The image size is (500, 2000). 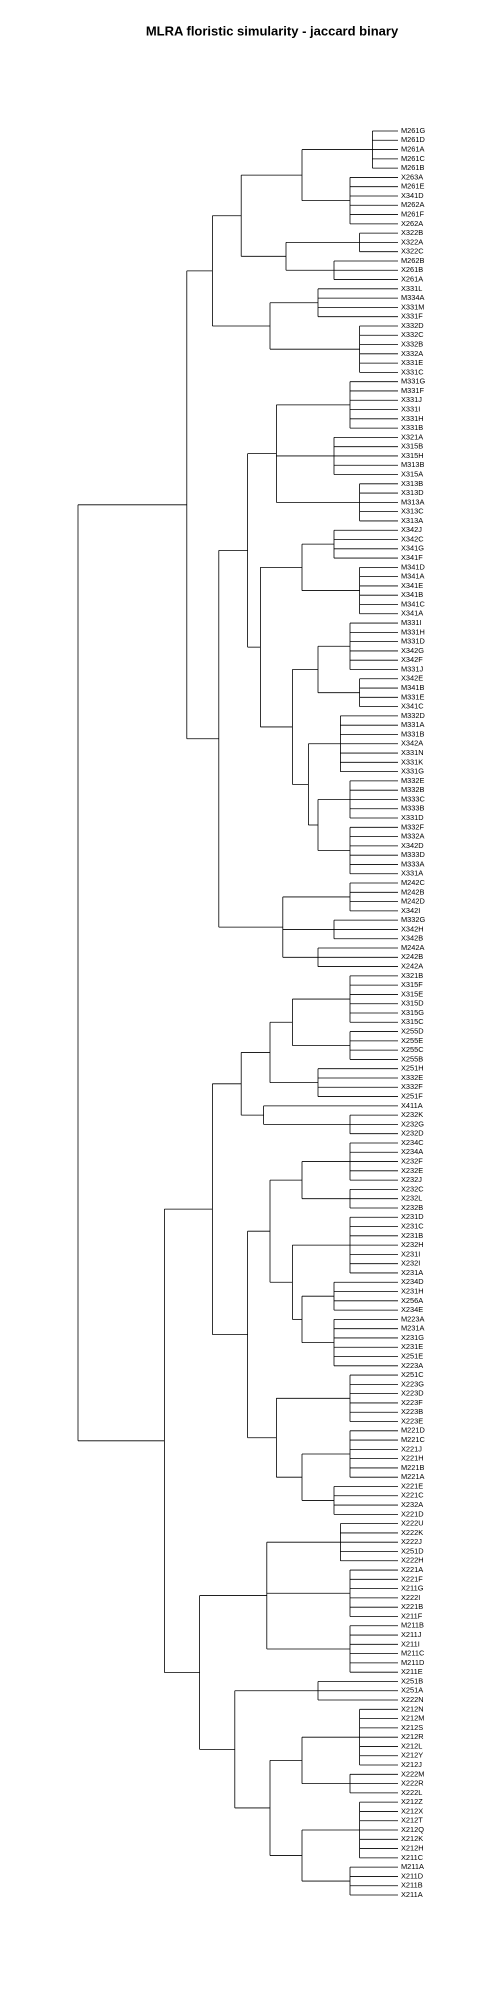 I want to click on leaf-label: X313D, so click(x=412, y=492).